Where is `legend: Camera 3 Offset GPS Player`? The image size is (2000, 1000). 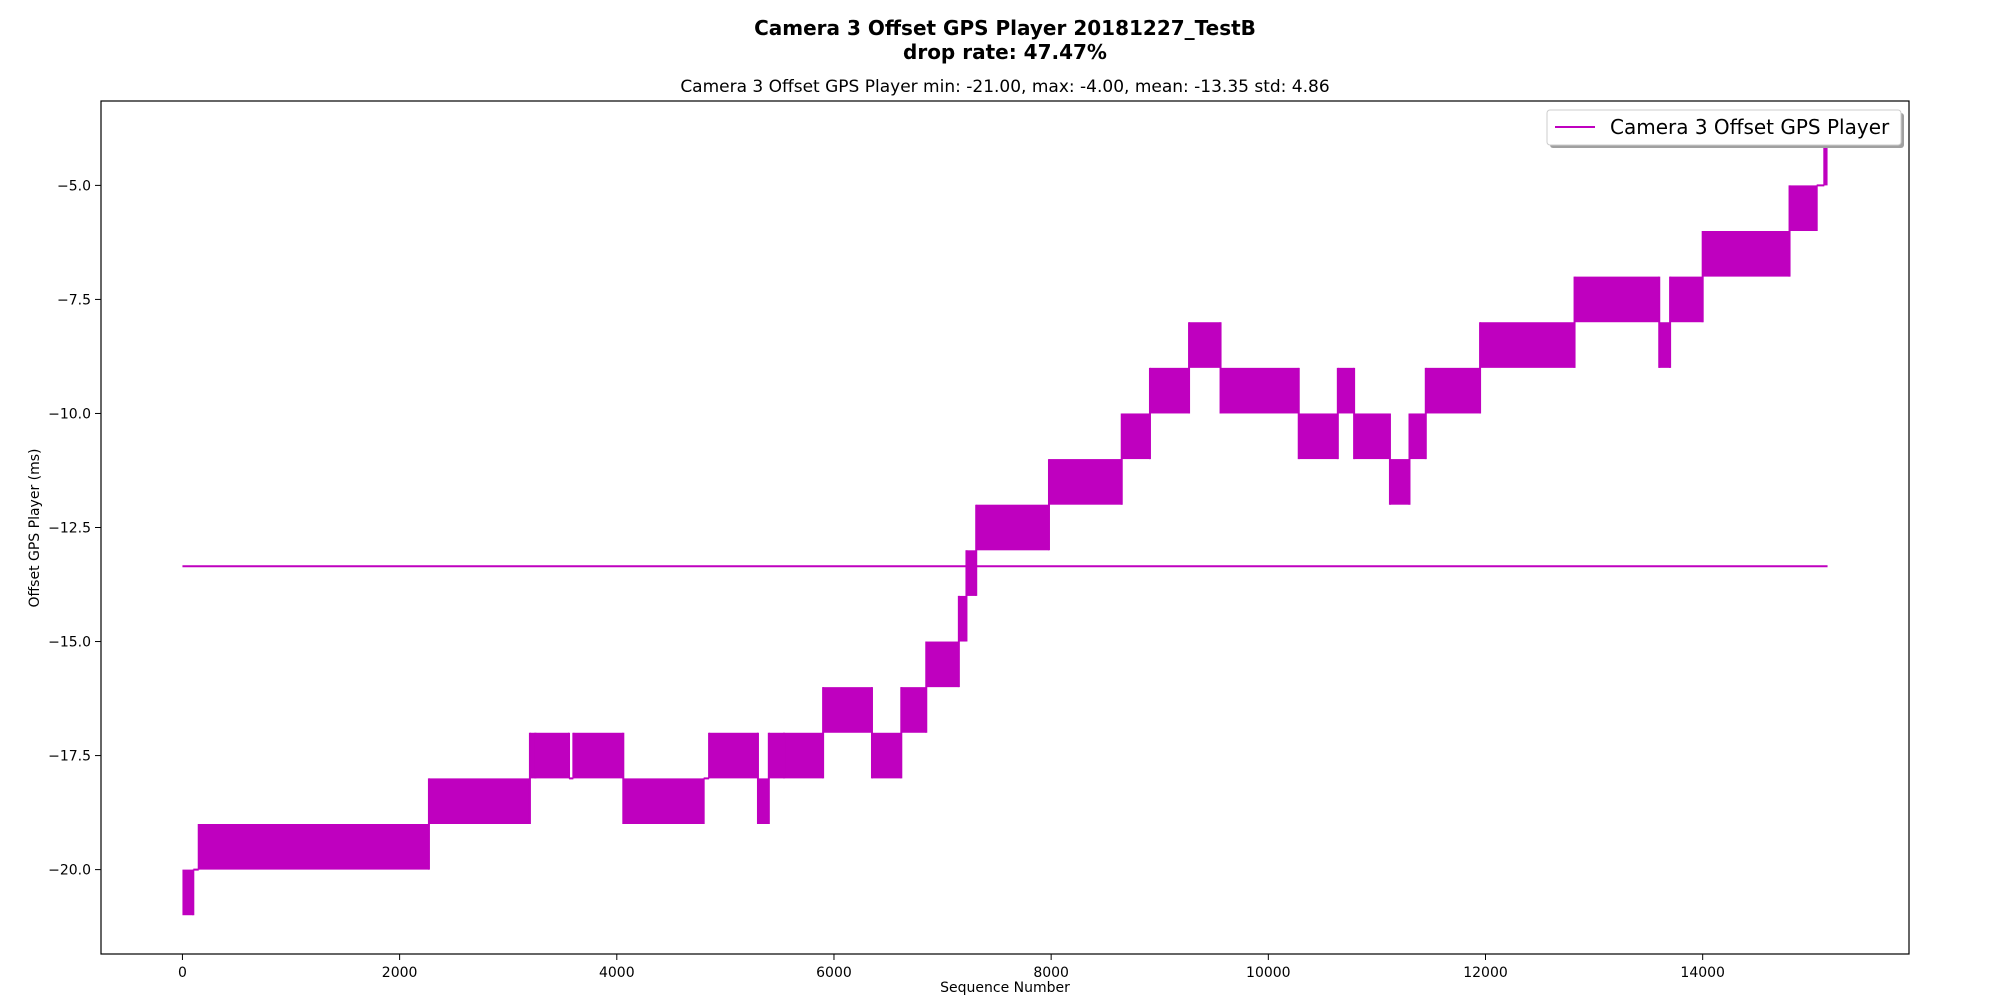 legend: Camera 3 Offset GPS Player is located at coordinates (1725, 128).